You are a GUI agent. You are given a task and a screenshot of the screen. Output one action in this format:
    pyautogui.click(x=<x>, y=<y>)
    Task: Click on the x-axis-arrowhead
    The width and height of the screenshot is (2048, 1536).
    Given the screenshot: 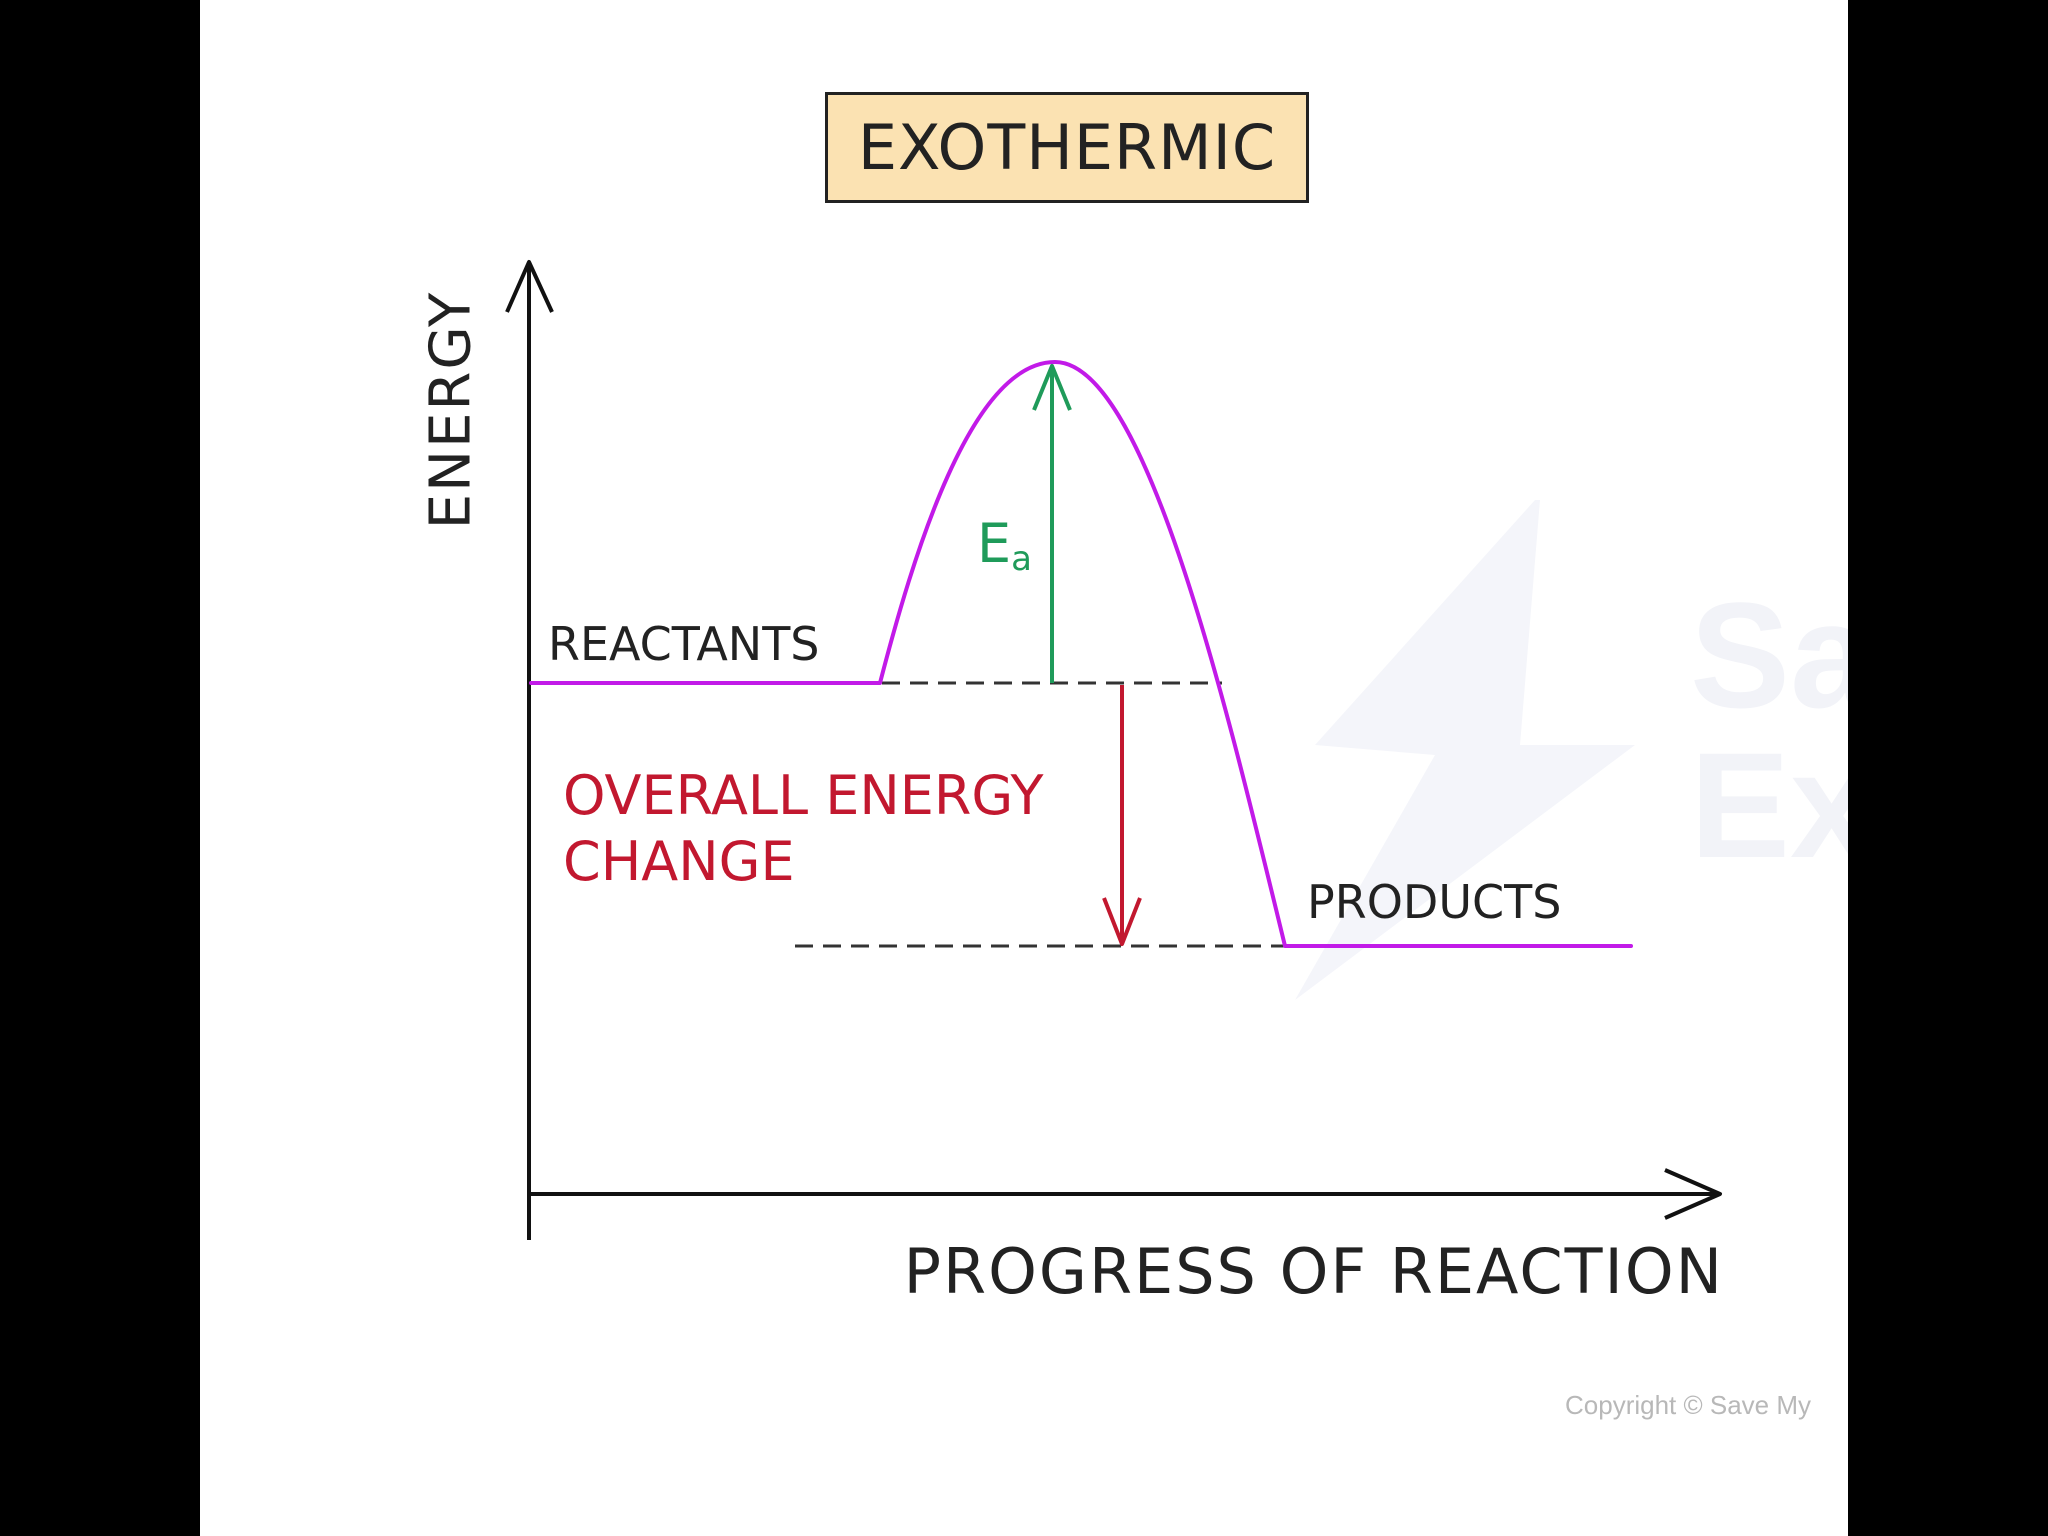 What is the action you would take?
    pyautogui.click(x=1693, y=1194)
    